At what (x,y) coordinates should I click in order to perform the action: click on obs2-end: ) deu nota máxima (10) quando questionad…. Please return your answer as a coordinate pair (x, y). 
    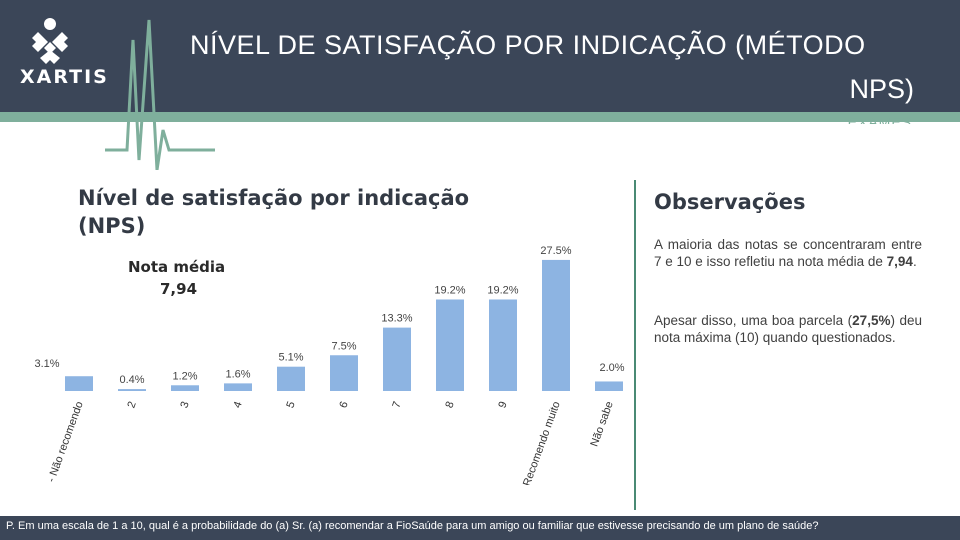
    Looking at the image, I should click on (788, 329).